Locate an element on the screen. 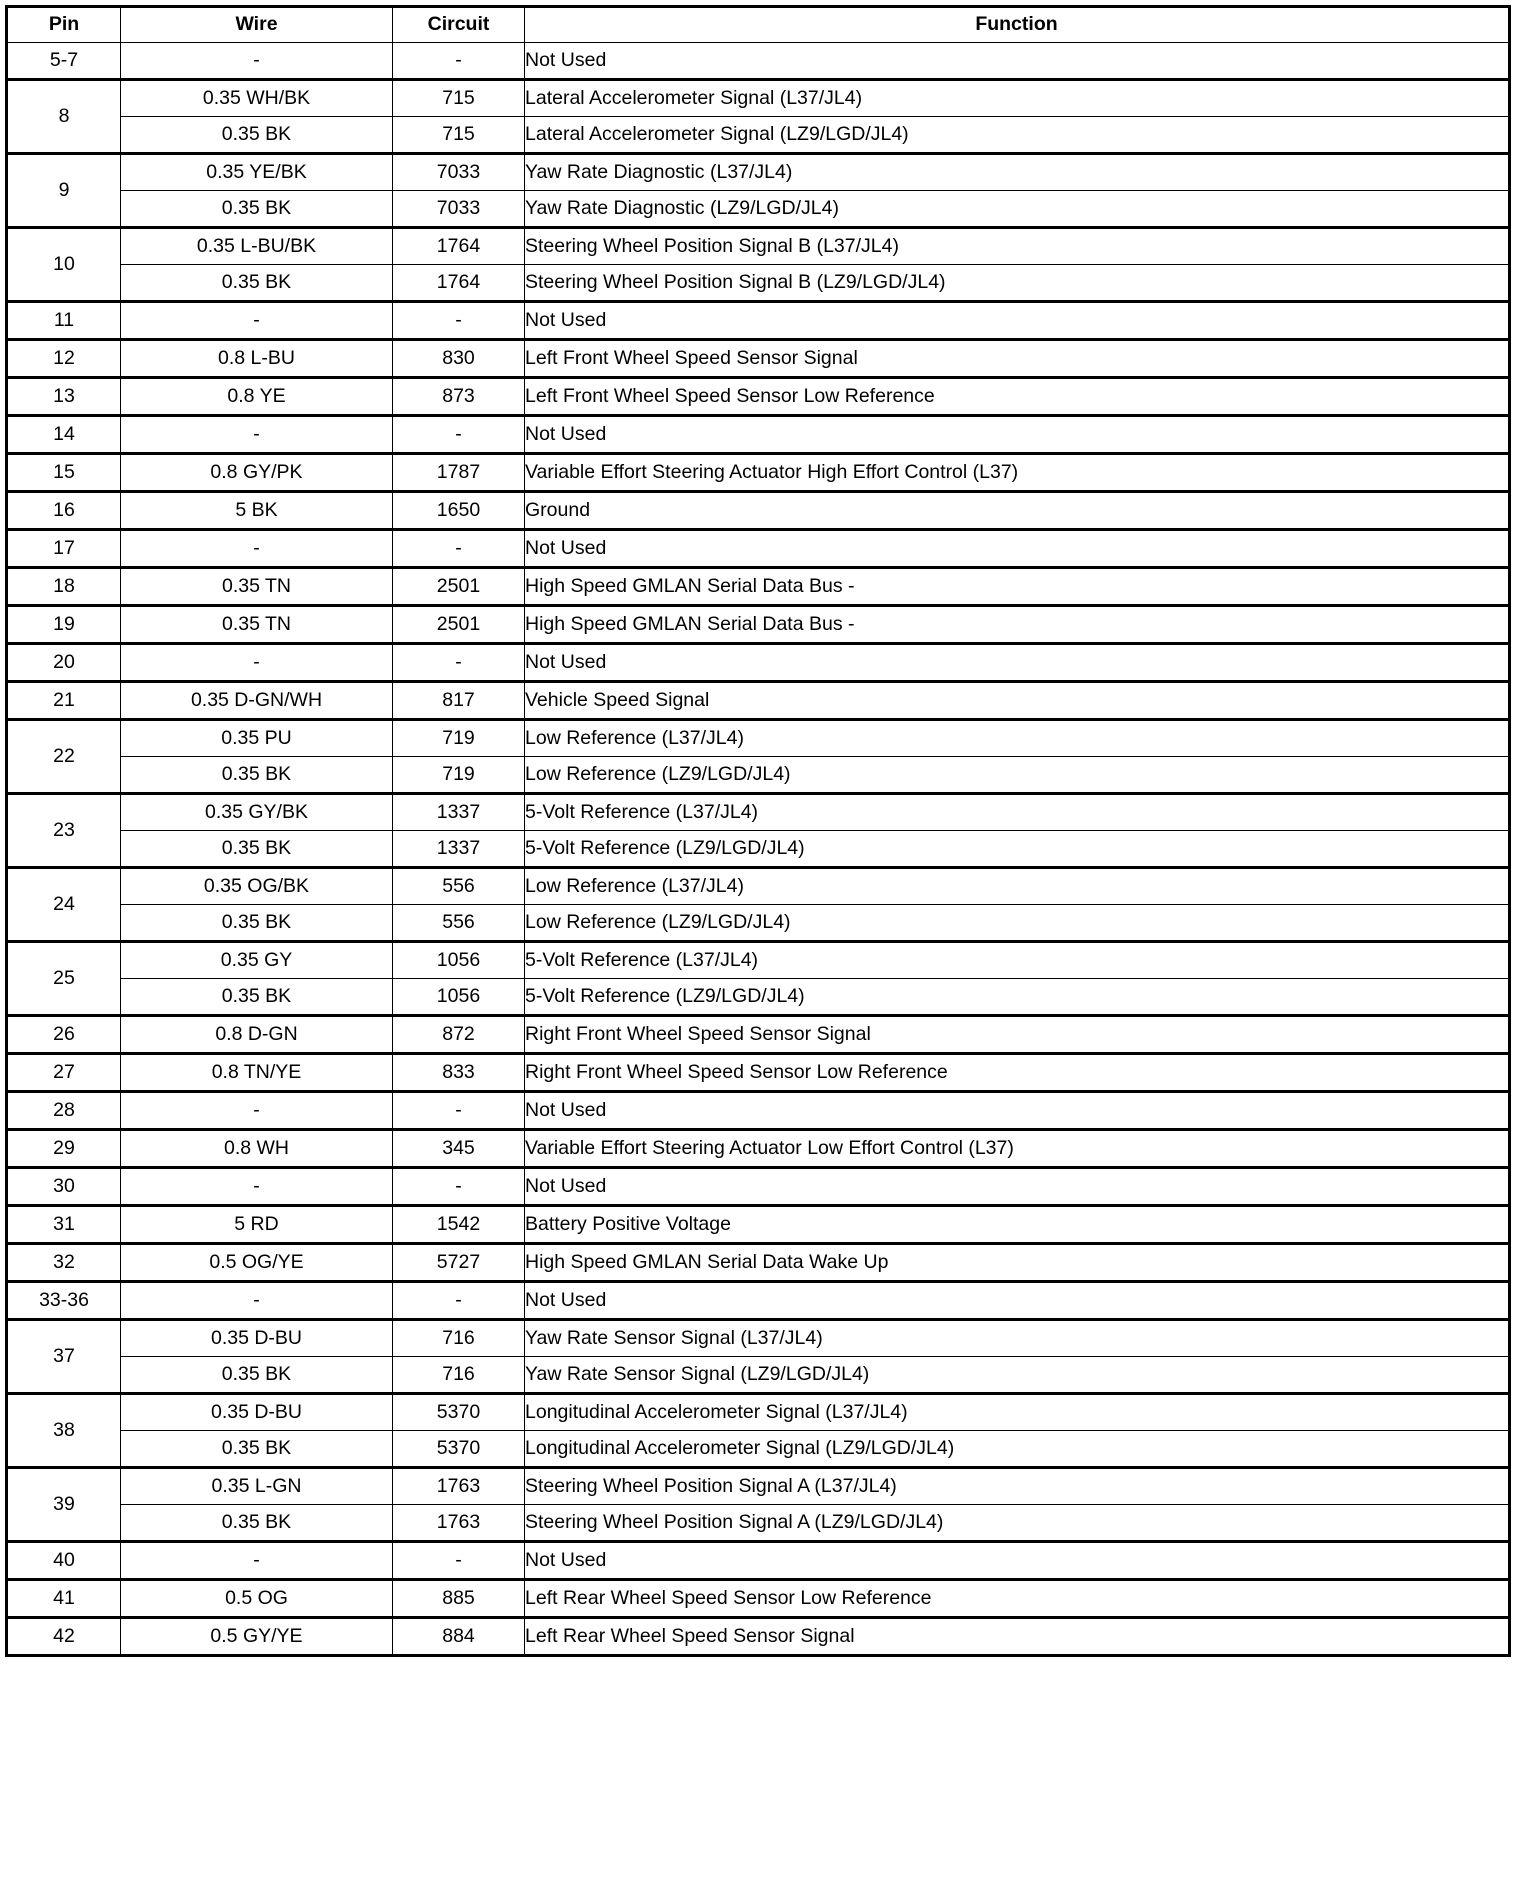 This screenshot has width=1520, height=1878. cell-pin: 13 is located at coordinates (63, 396).